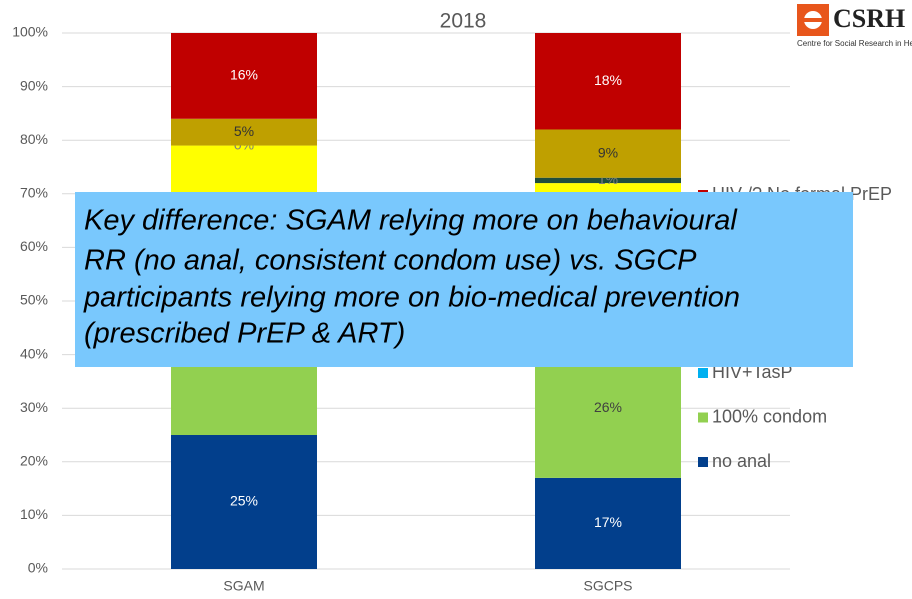  I want to click on y-tick-label: 0%, so click(38, 568).